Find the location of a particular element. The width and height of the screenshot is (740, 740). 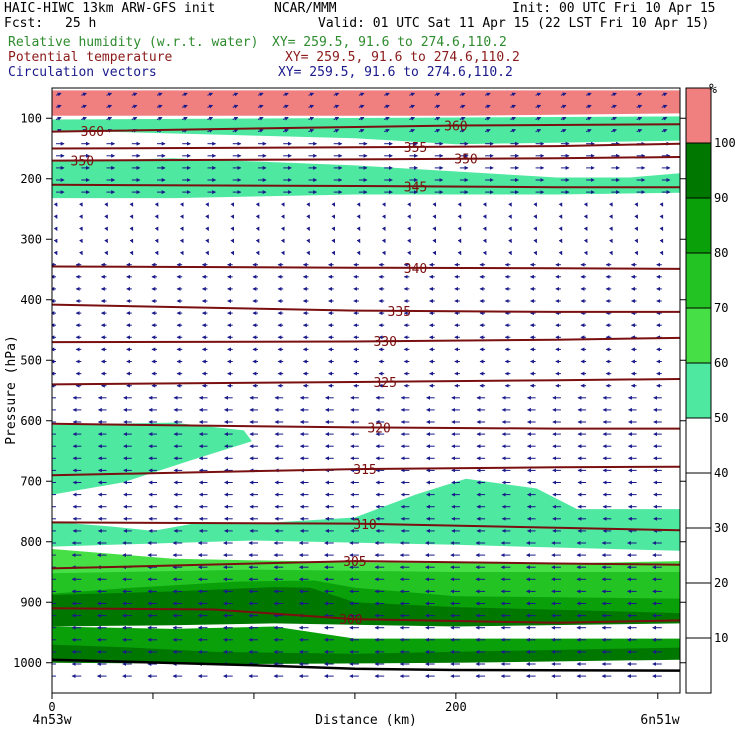

field-theta-name: Potential temperature is located at coordinates (90, 57).